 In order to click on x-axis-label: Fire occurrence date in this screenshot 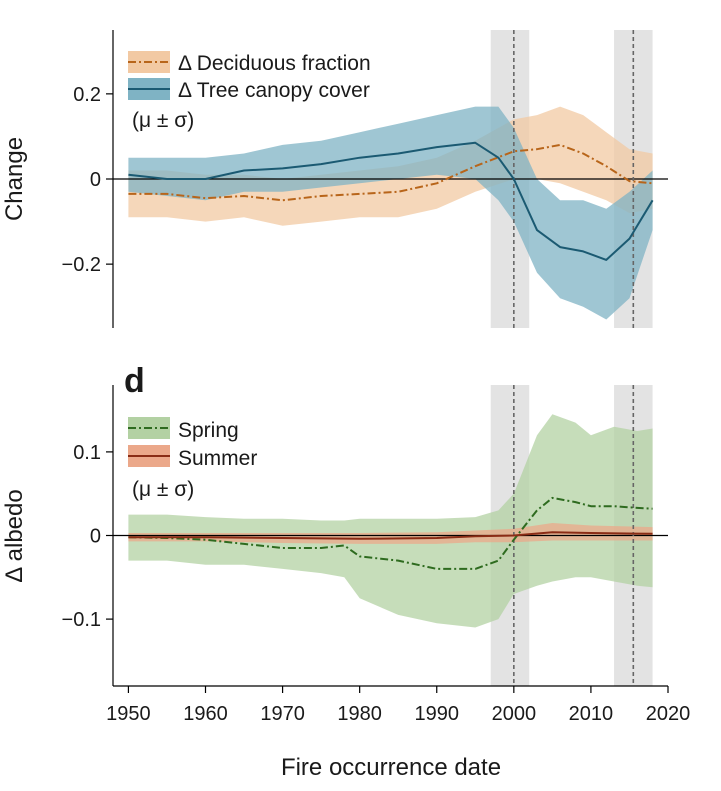, I will do `click(391, 767)`.